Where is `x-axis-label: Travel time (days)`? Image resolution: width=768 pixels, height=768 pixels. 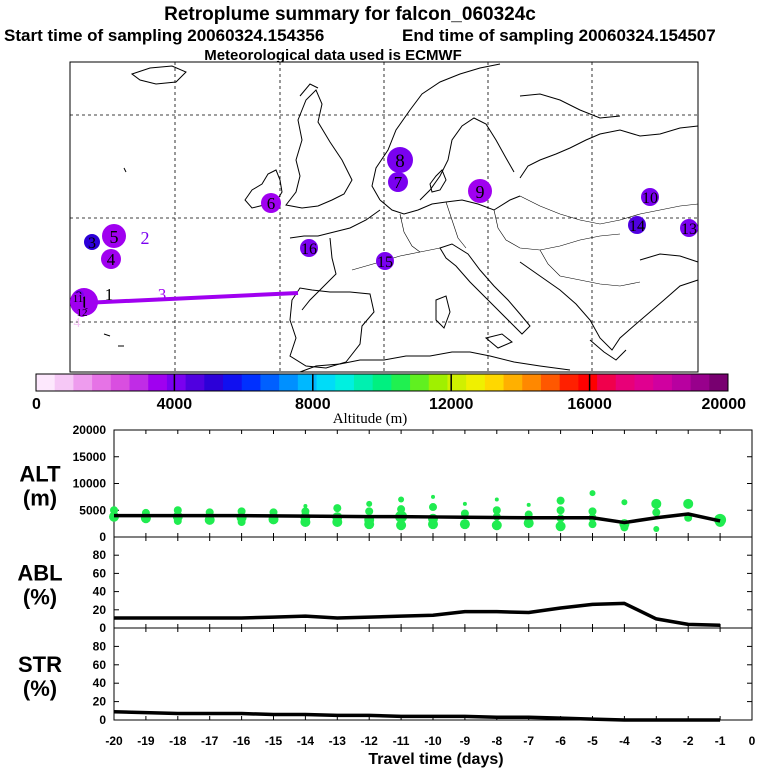 x-axis-label: Travel time (days) is located at coordinates (435, 759).